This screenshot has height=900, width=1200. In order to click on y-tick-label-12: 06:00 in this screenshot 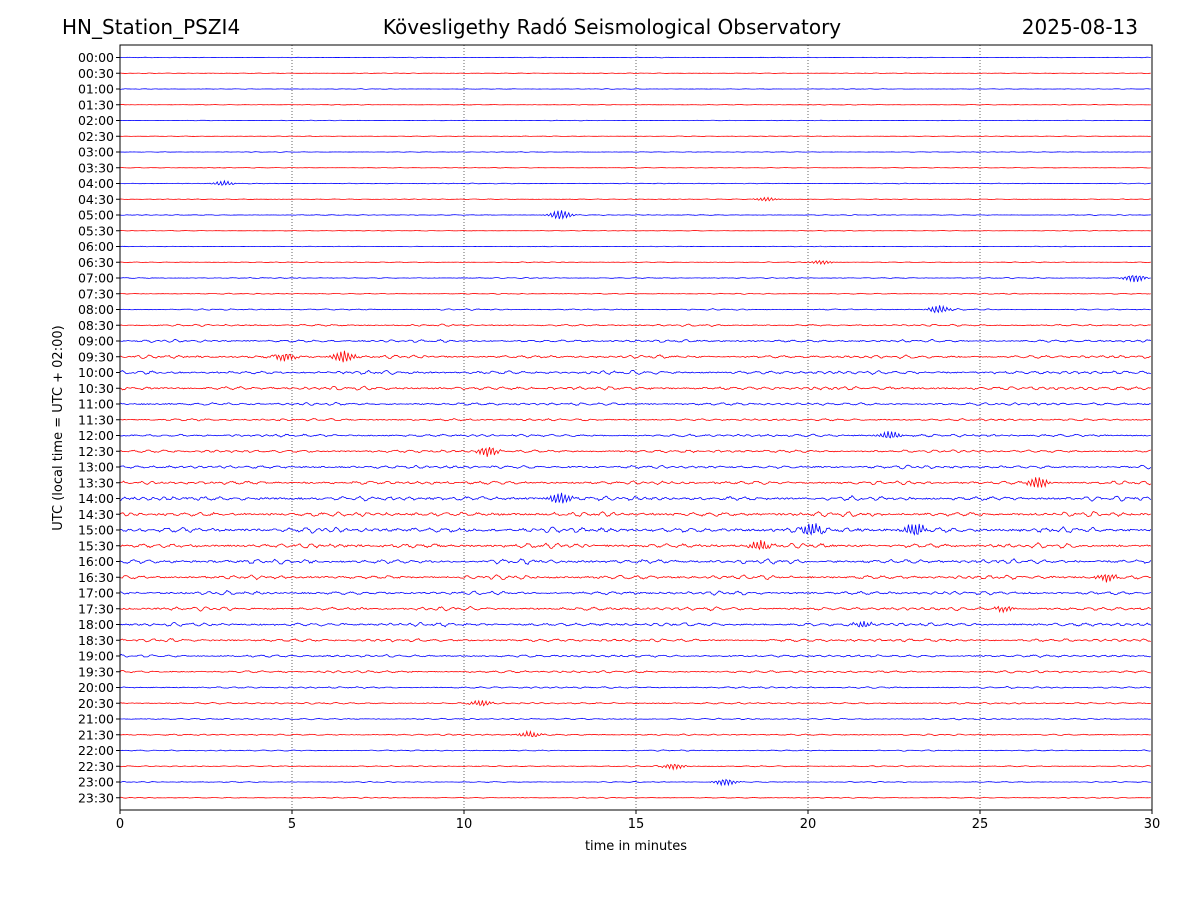, I will do `click(96, 246)`.